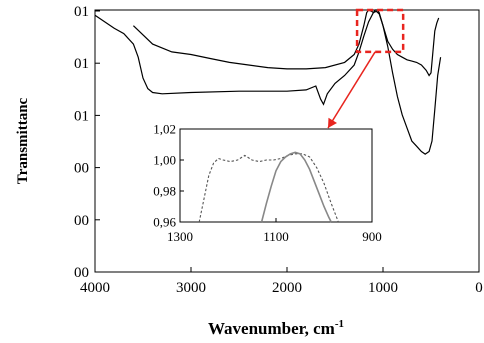 The width and height of the screenshot is (484, 343). What do you see at coordinates (372, 236) in the screenshot?
I see `inset-x-tick-label: 900` at bounding box center [372, 236].